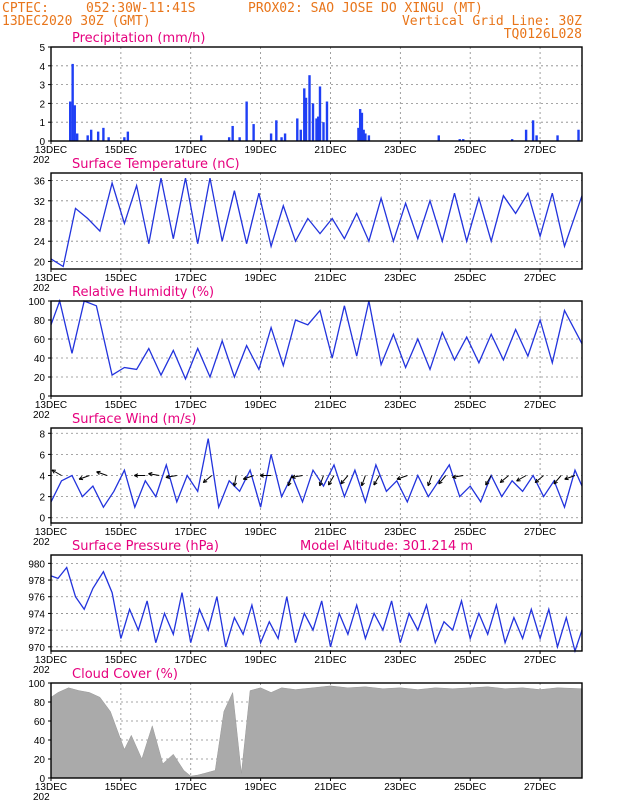 This screenshot has width=618, height=800. Describe the element at coordinates (40, 722) in the screenshot. I see `y-tick-label: 60` at that location.